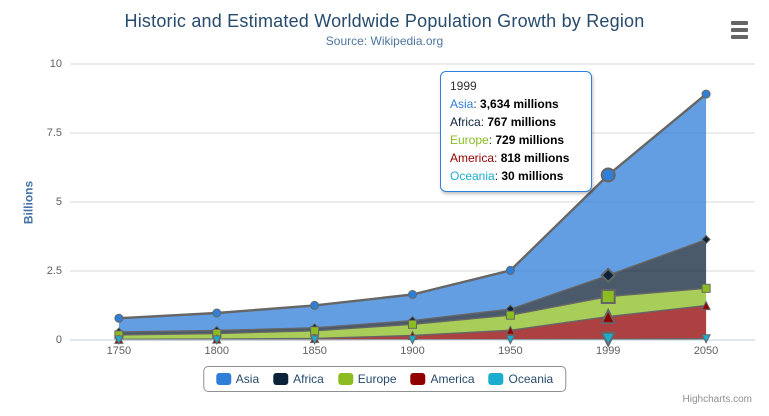 This screenshot has width=769, height=416. What do you see at coordinates (58, 340) in the screenshot?
I see `y-axis-label: 0` at bounding box center [58, 340].